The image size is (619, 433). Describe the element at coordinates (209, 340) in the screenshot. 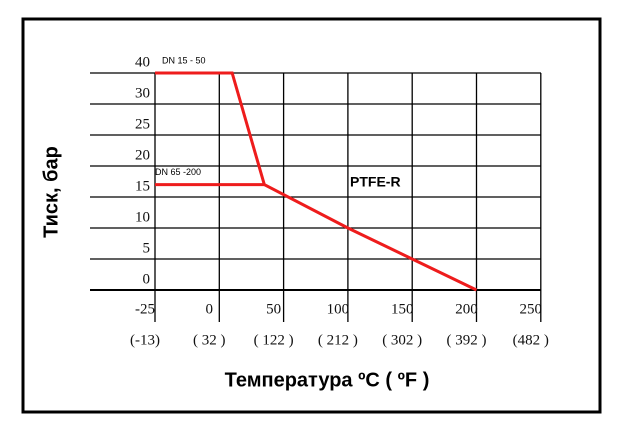

I see `x2-tick-label: ( 32 )` at that location.